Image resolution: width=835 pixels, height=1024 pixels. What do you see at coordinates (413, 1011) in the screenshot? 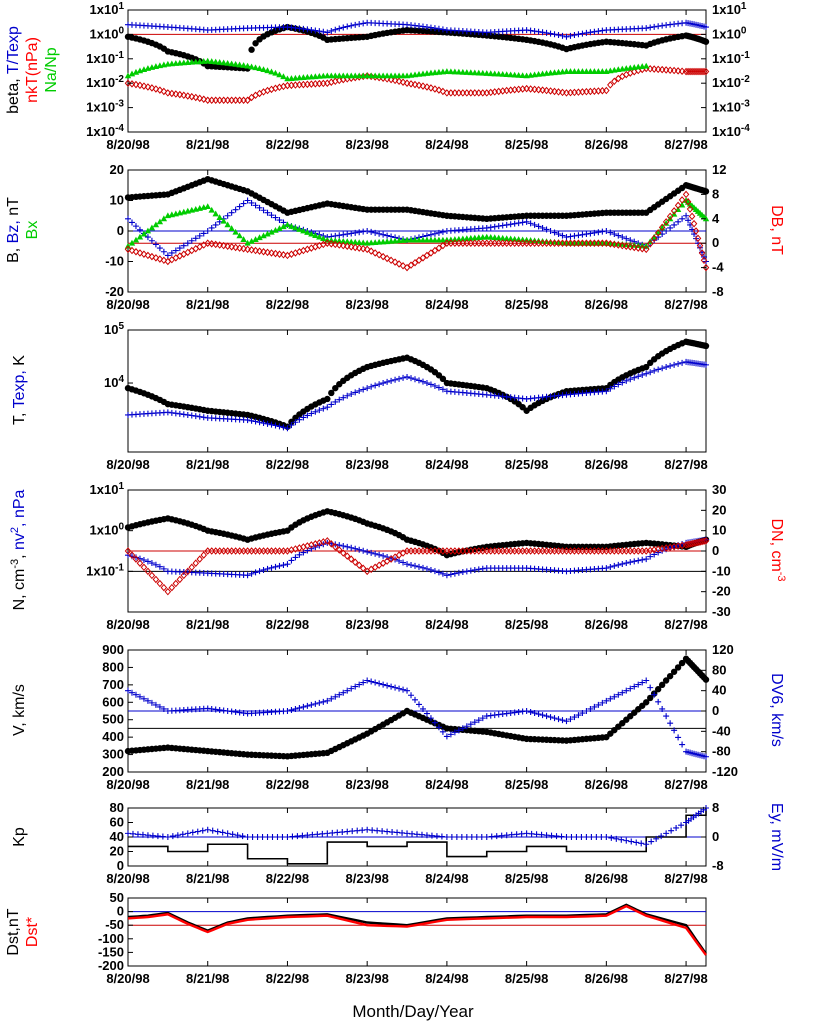
I see `x-axis-title: Month/Day/Year` at bounding box center [413, 1011].